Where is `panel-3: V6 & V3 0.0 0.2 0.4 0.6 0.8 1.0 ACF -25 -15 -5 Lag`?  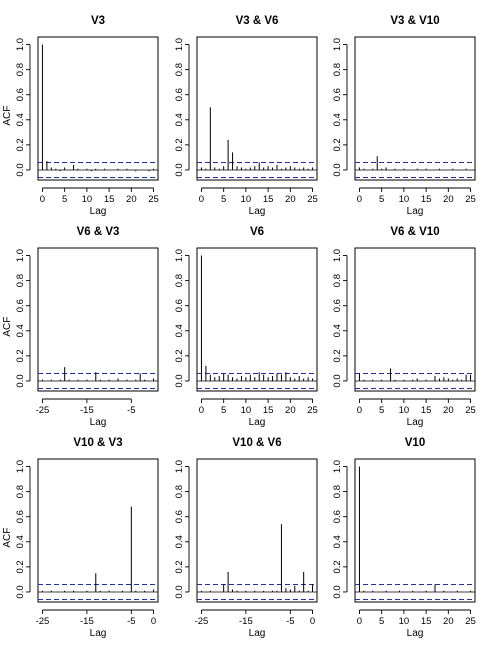
panel-3: V6 & V3 0.0 0.2 0.4 0.6 0.8 1.0 ACF -25 -15 -5 Lag is located at coordinates (80, 327).